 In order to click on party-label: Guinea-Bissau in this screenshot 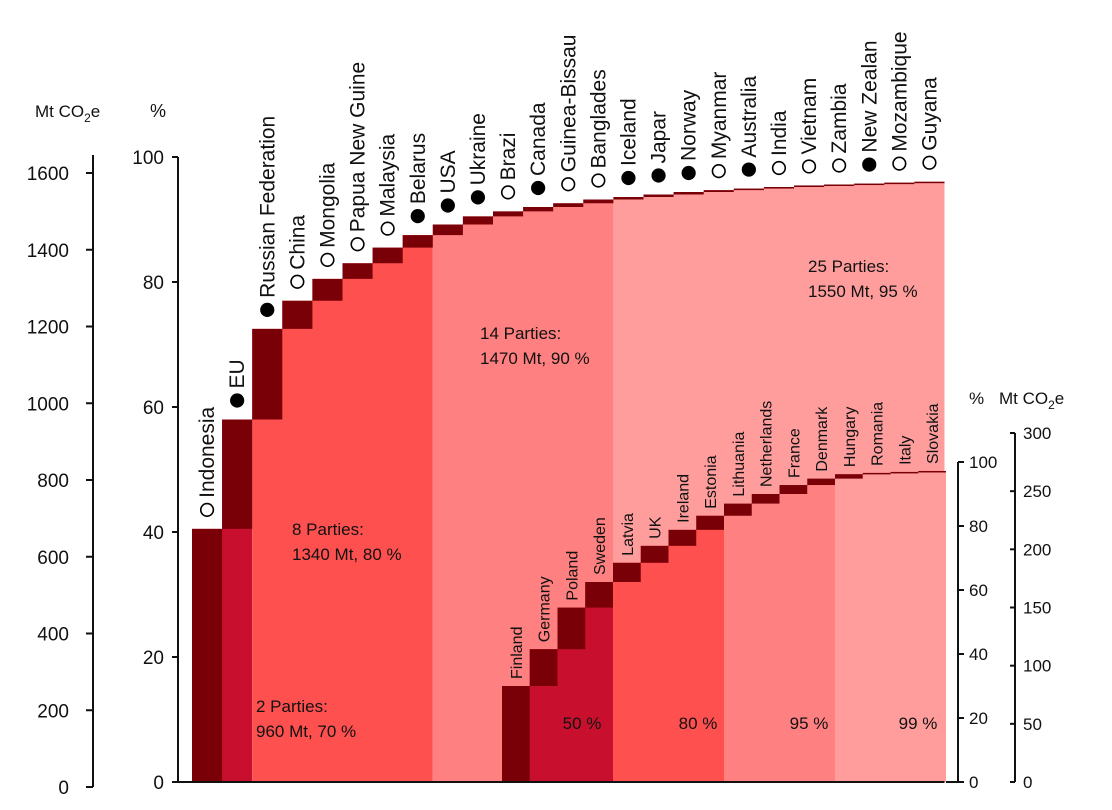, I will do `click(568, 104)`.